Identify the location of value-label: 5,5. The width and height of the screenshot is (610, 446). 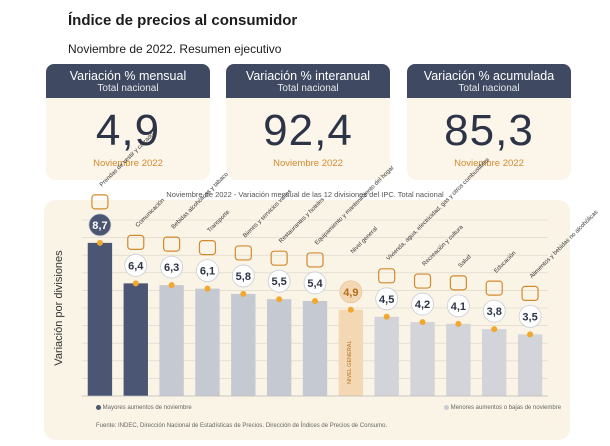
(279, 282).